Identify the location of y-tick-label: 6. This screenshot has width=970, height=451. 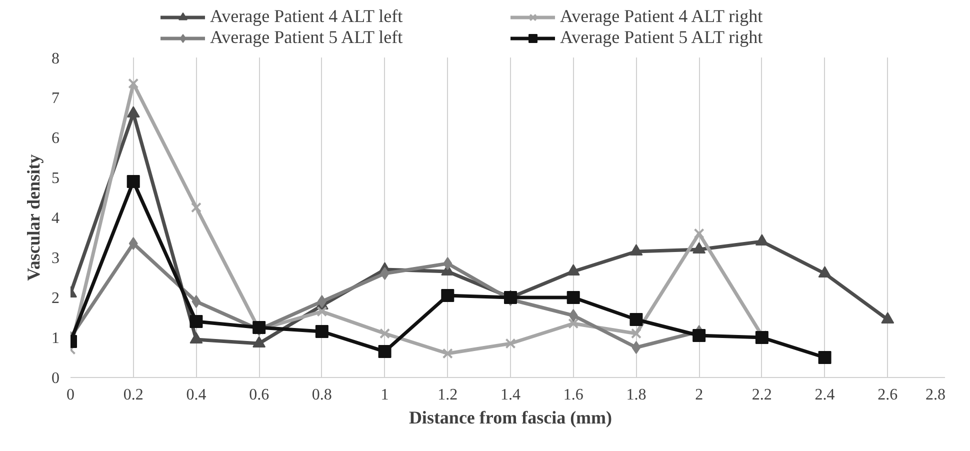
(56, 138).